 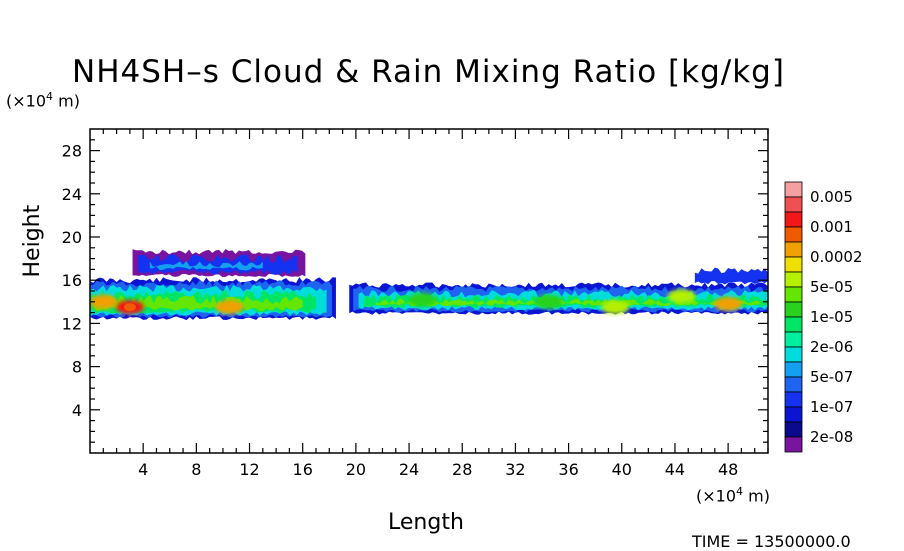 What do you see at coordinates (831, 317) in the screenshot?
I see `legend-label: 1e-05` at bounding box center [831, 317].